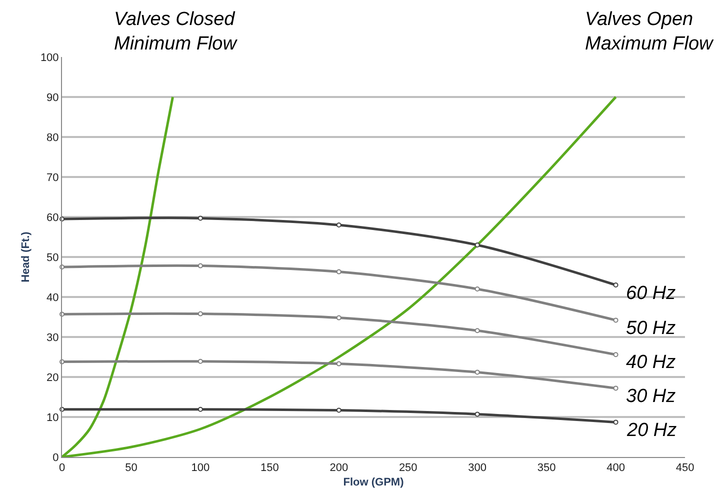 The height and width of the screenshot is (504, 725). What do you see at coordinates (649, 32) in the screenshot?
I see `text: Valves Open Maximum Flow` at bounding box center [649, 32].